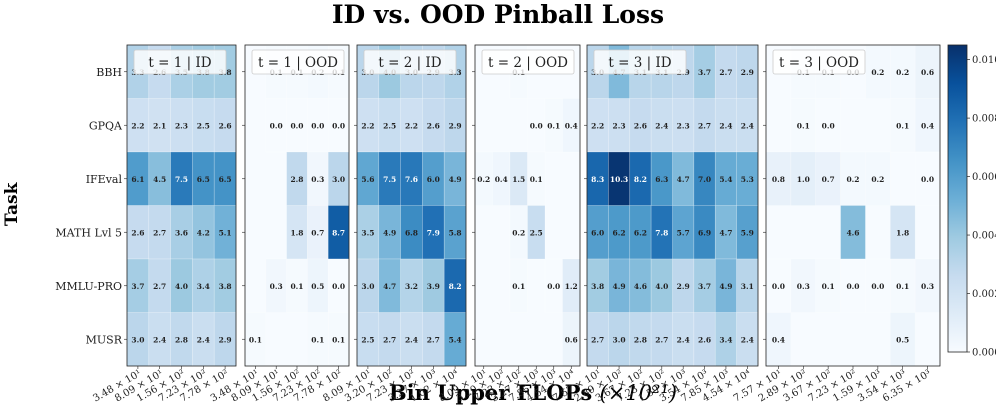  Describe the element at coordinates (106, 125) in the screenshot. I see `task-label: GPQA` at that location.